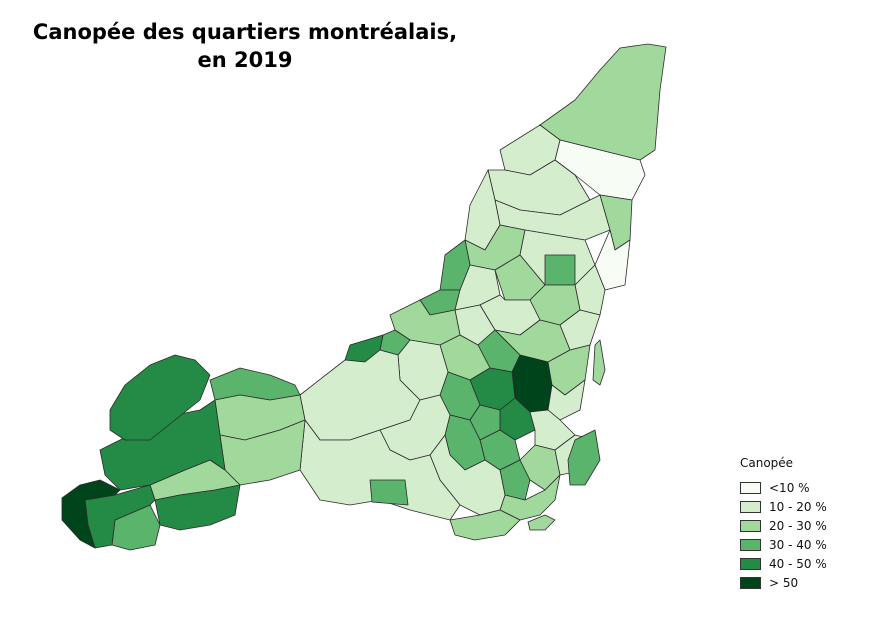 The height and width of the screenshot is (622, 880). I want to click on district-ile-des-soeurs, so click(541, 522).